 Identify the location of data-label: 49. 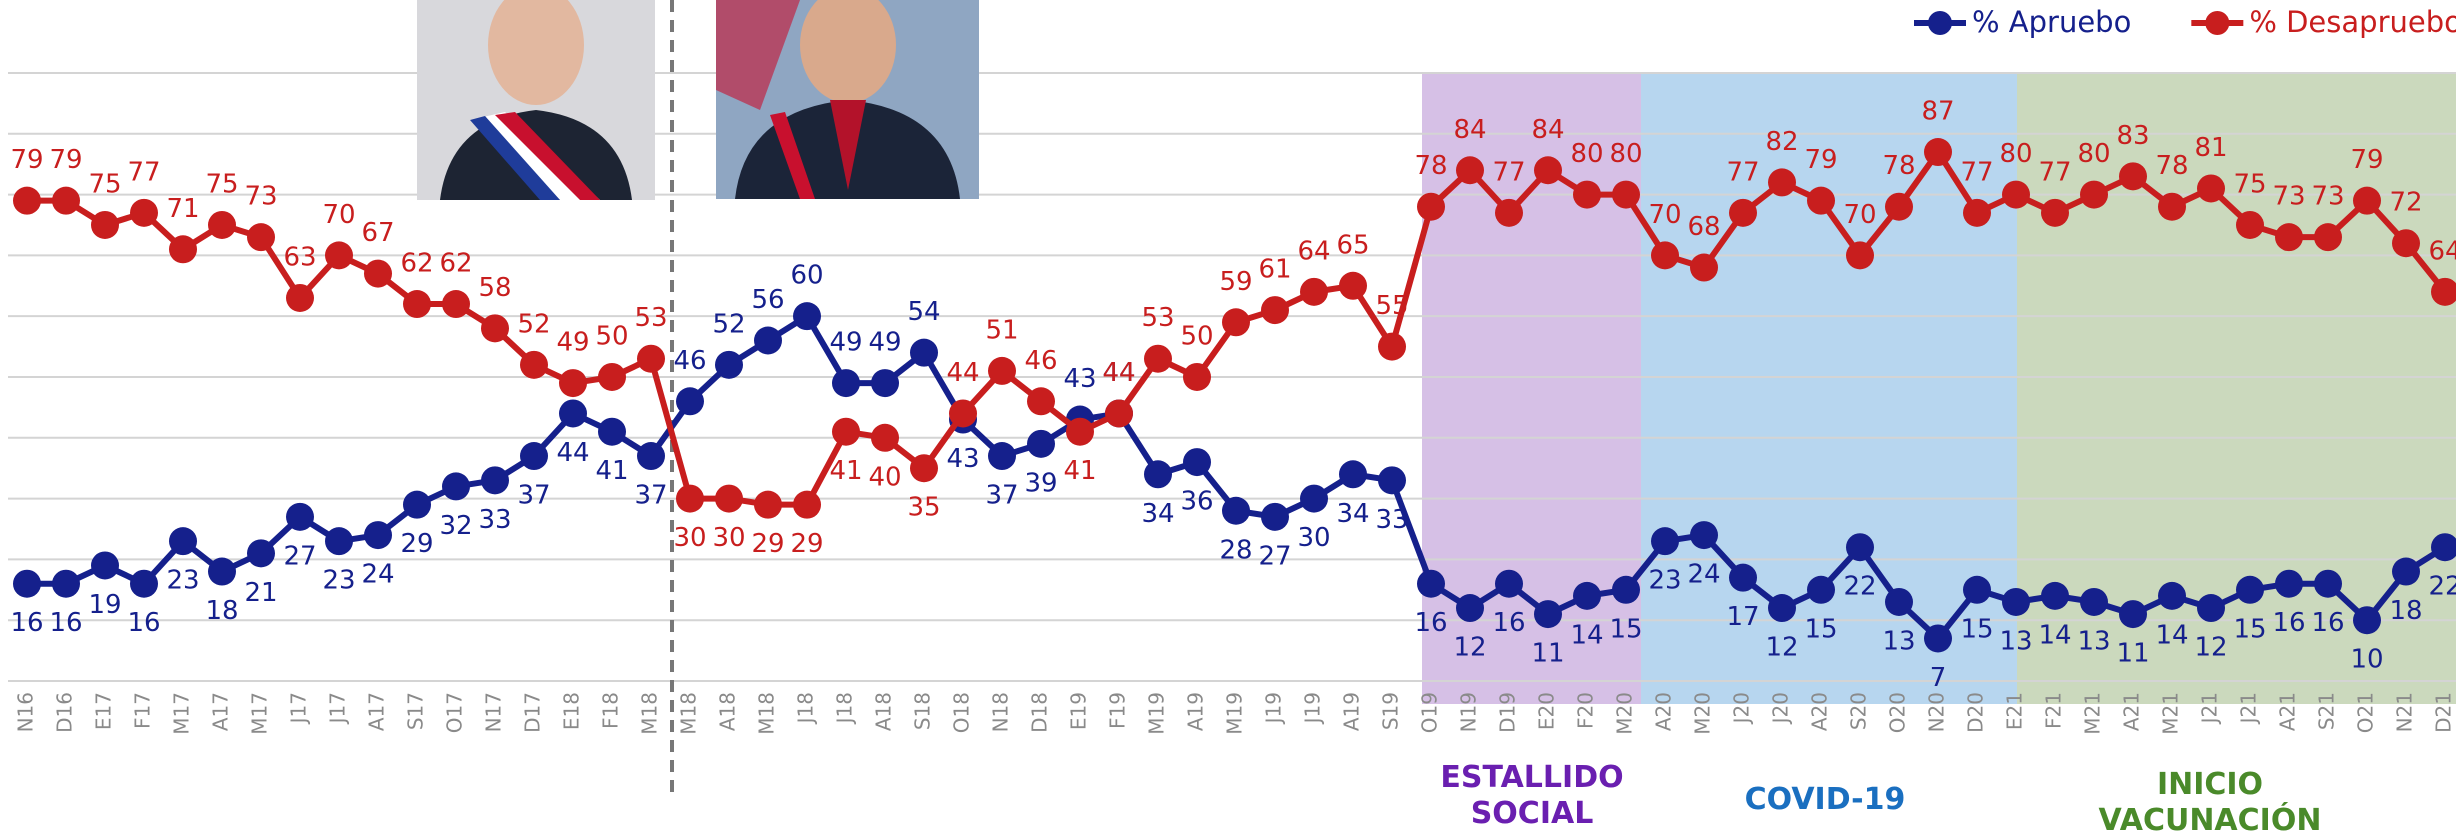
(884, 343).